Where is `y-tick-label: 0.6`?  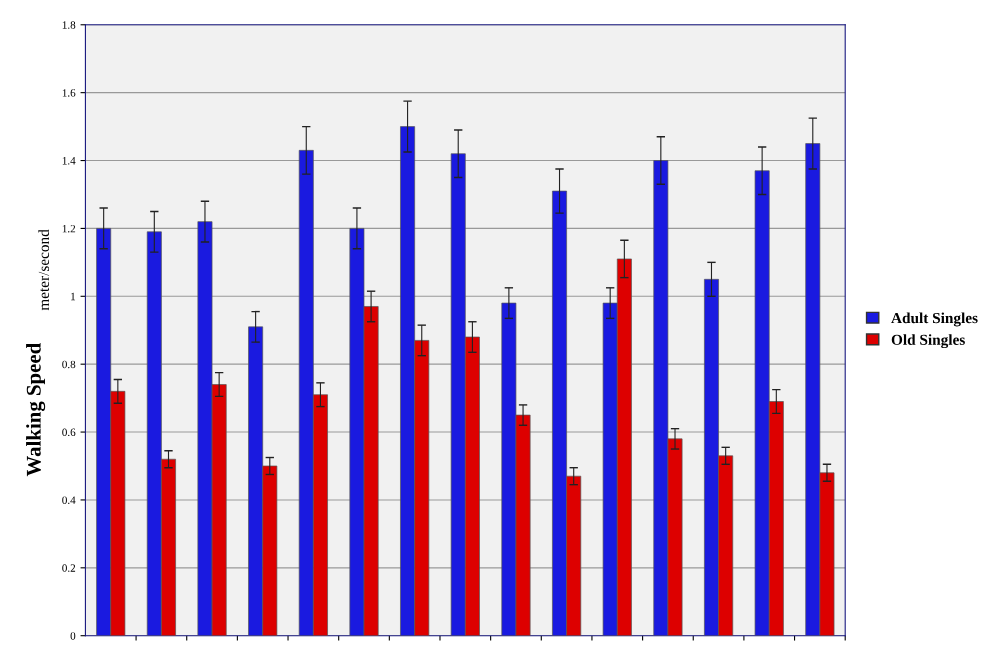 y-tick-label: 0.6 is located at coordinates (69, 432).